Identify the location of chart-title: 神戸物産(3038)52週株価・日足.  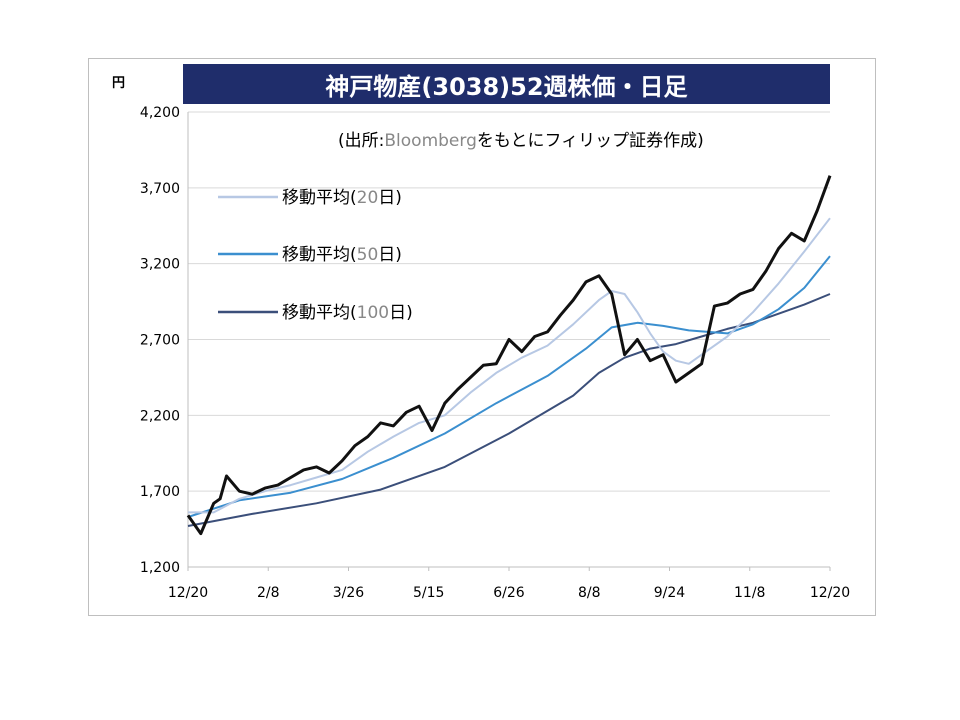
(506, 84).